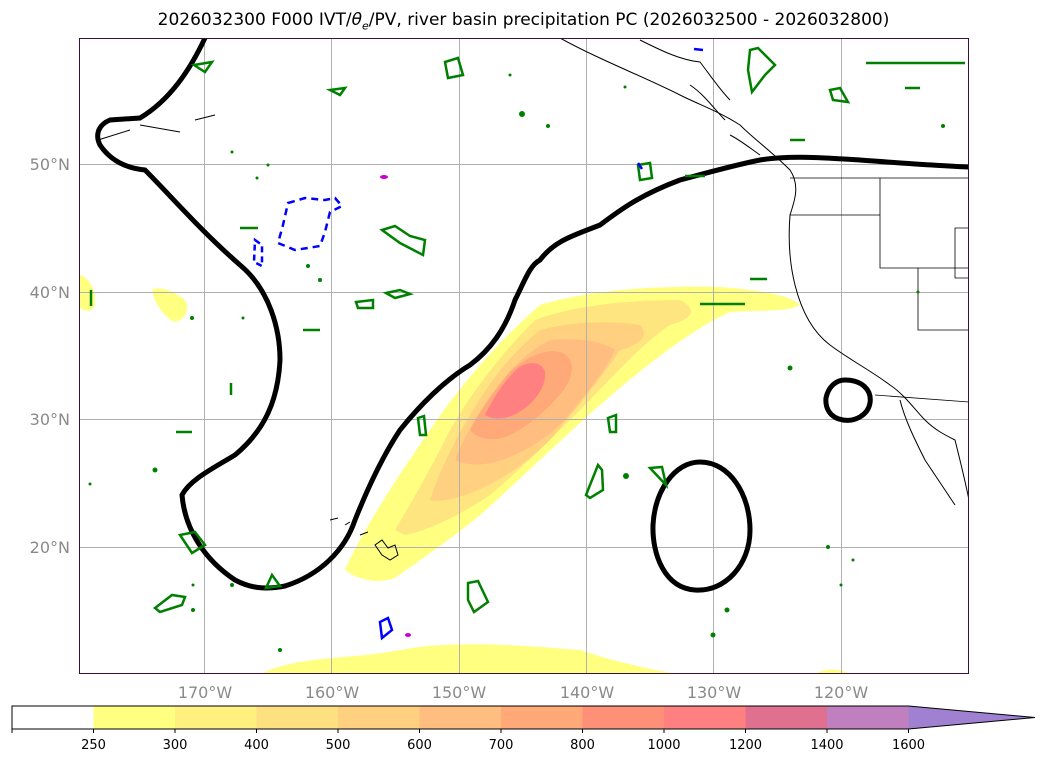 The image size is (1047, 767). What do you see at coordinates (501, 745) in the screenshot?
I see `colorbar-tick-label: 700` at bounding box center [501, 745].